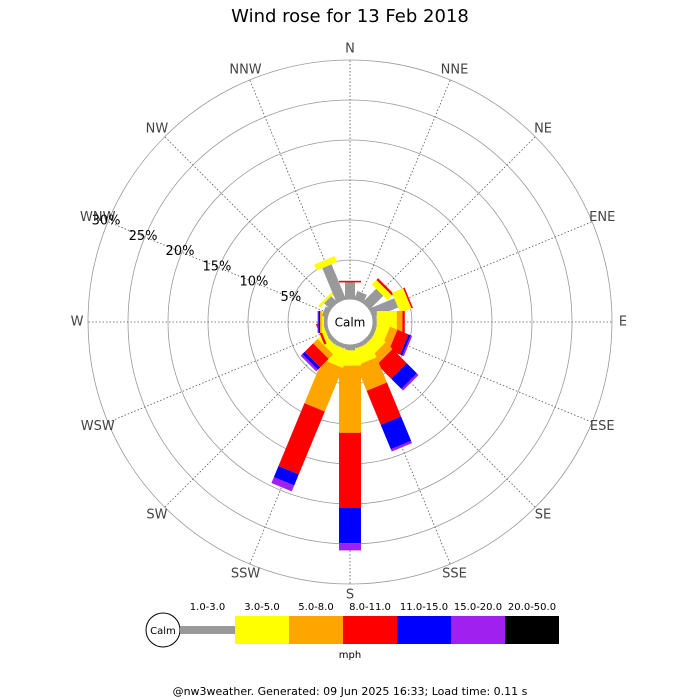  I want to click on direction-label: S, so click(350, 595).